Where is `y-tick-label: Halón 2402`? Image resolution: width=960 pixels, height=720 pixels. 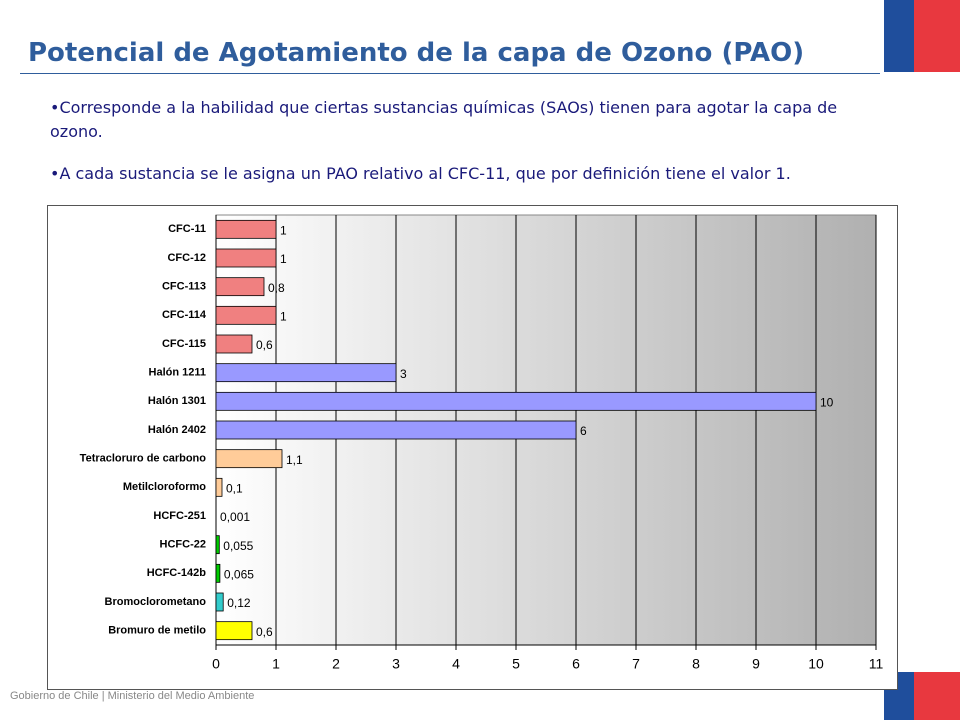
y-tick-label: Halón 2402 is located at coordinates (177, 430).